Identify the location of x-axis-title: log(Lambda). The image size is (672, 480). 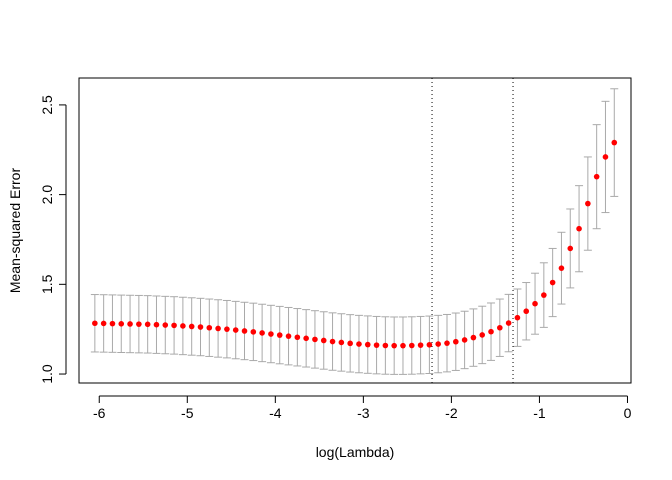
(355, 452).